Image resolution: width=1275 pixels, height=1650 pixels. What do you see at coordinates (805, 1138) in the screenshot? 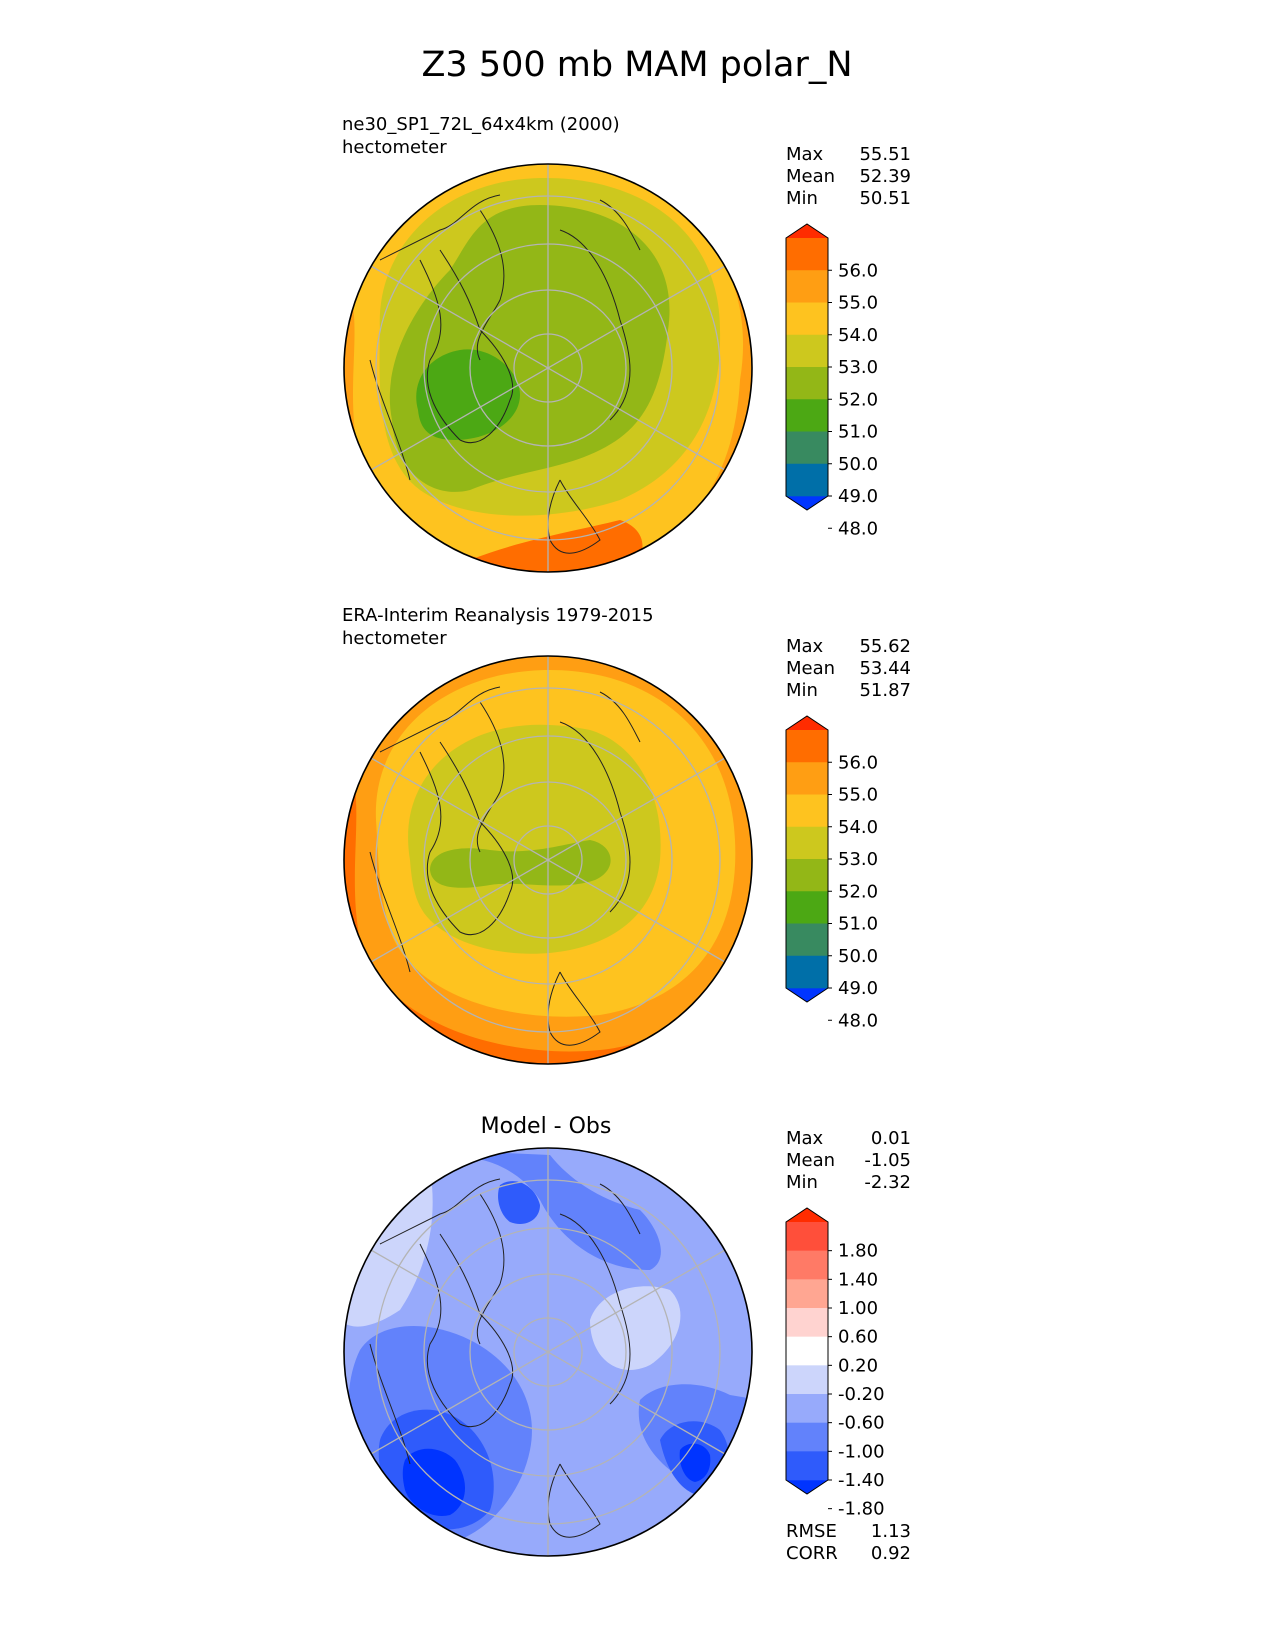
I see `panel-diff-max-label: Max` at bounding box center [805, 1138].